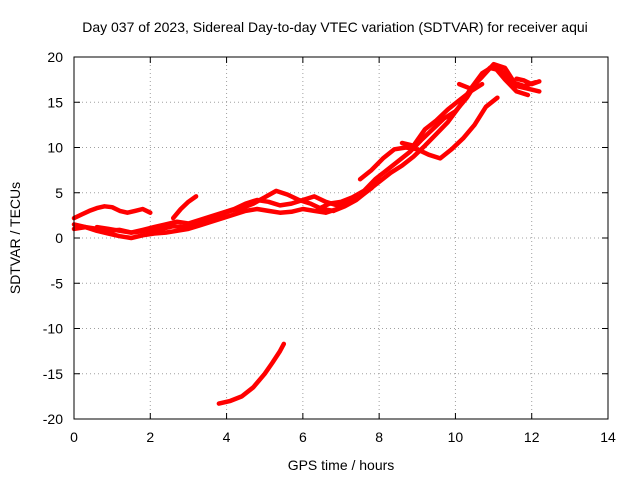  What do you see at coordinates (532, 437) in the screenshot?
I see `x-tick-label: 12` at bounding box center [532, 437].